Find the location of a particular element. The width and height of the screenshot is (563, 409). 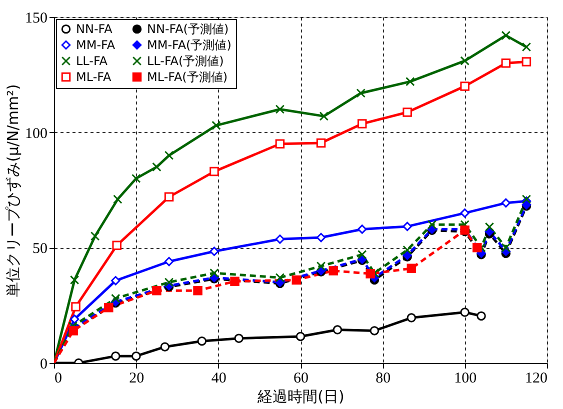

legend-label: LL-FA(予測値) is located at coordinates (185, 61).